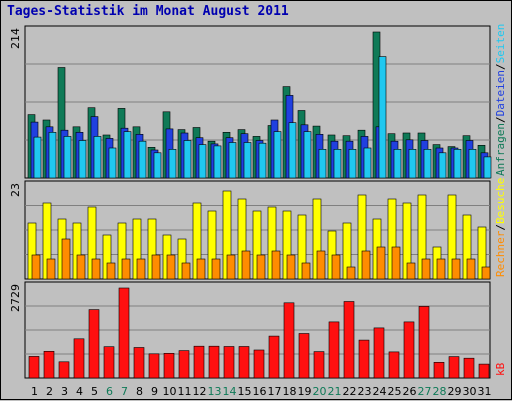 This screenshot has height=401, width=512. I want to click on day-label: 30, so click(470, 391).